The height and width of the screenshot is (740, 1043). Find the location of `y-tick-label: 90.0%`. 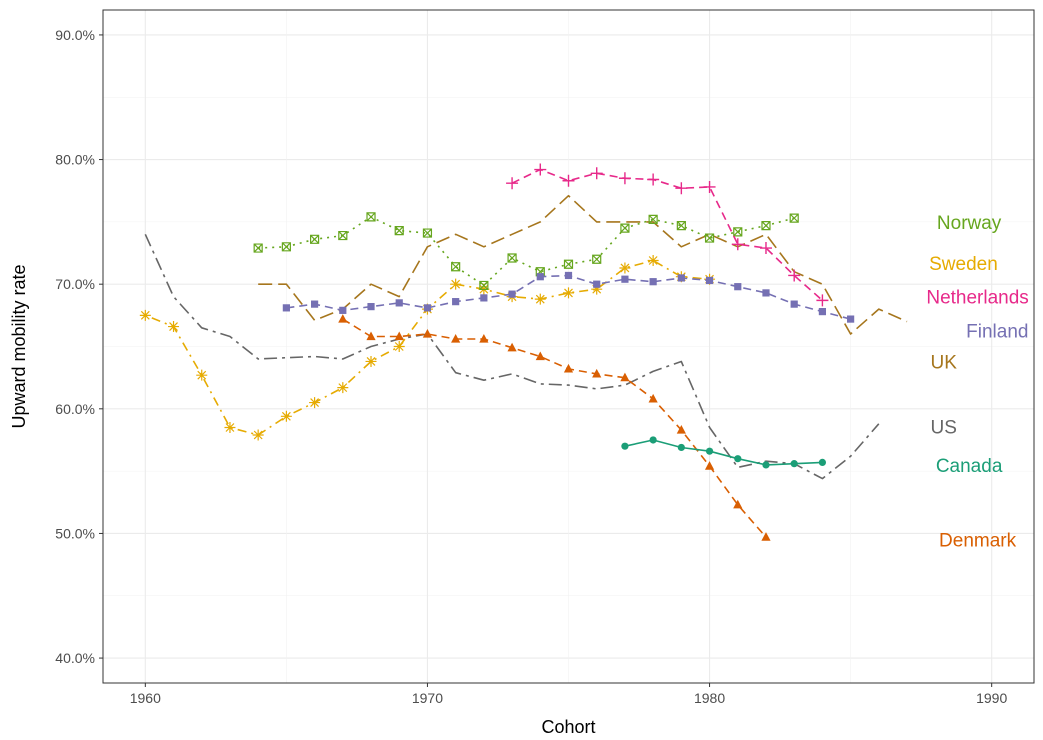

y-tick-label: 90.0% is located at coordinates (75, 35).